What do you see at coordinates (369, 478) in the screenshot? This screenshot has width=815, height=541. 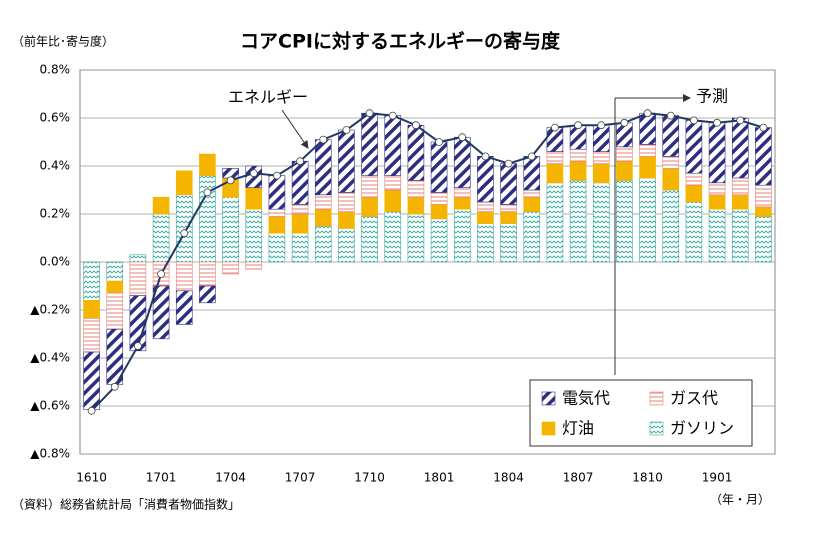 I see `x-tick-label: 1710` at bounding box center [369, 478].